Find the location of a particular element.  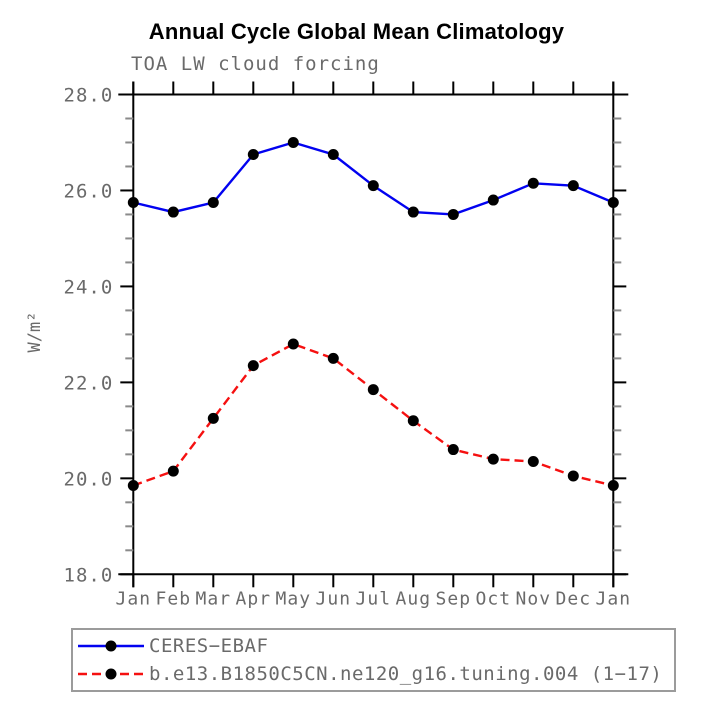

legend-sample-line-ceres is located at coordinates (111, 646).